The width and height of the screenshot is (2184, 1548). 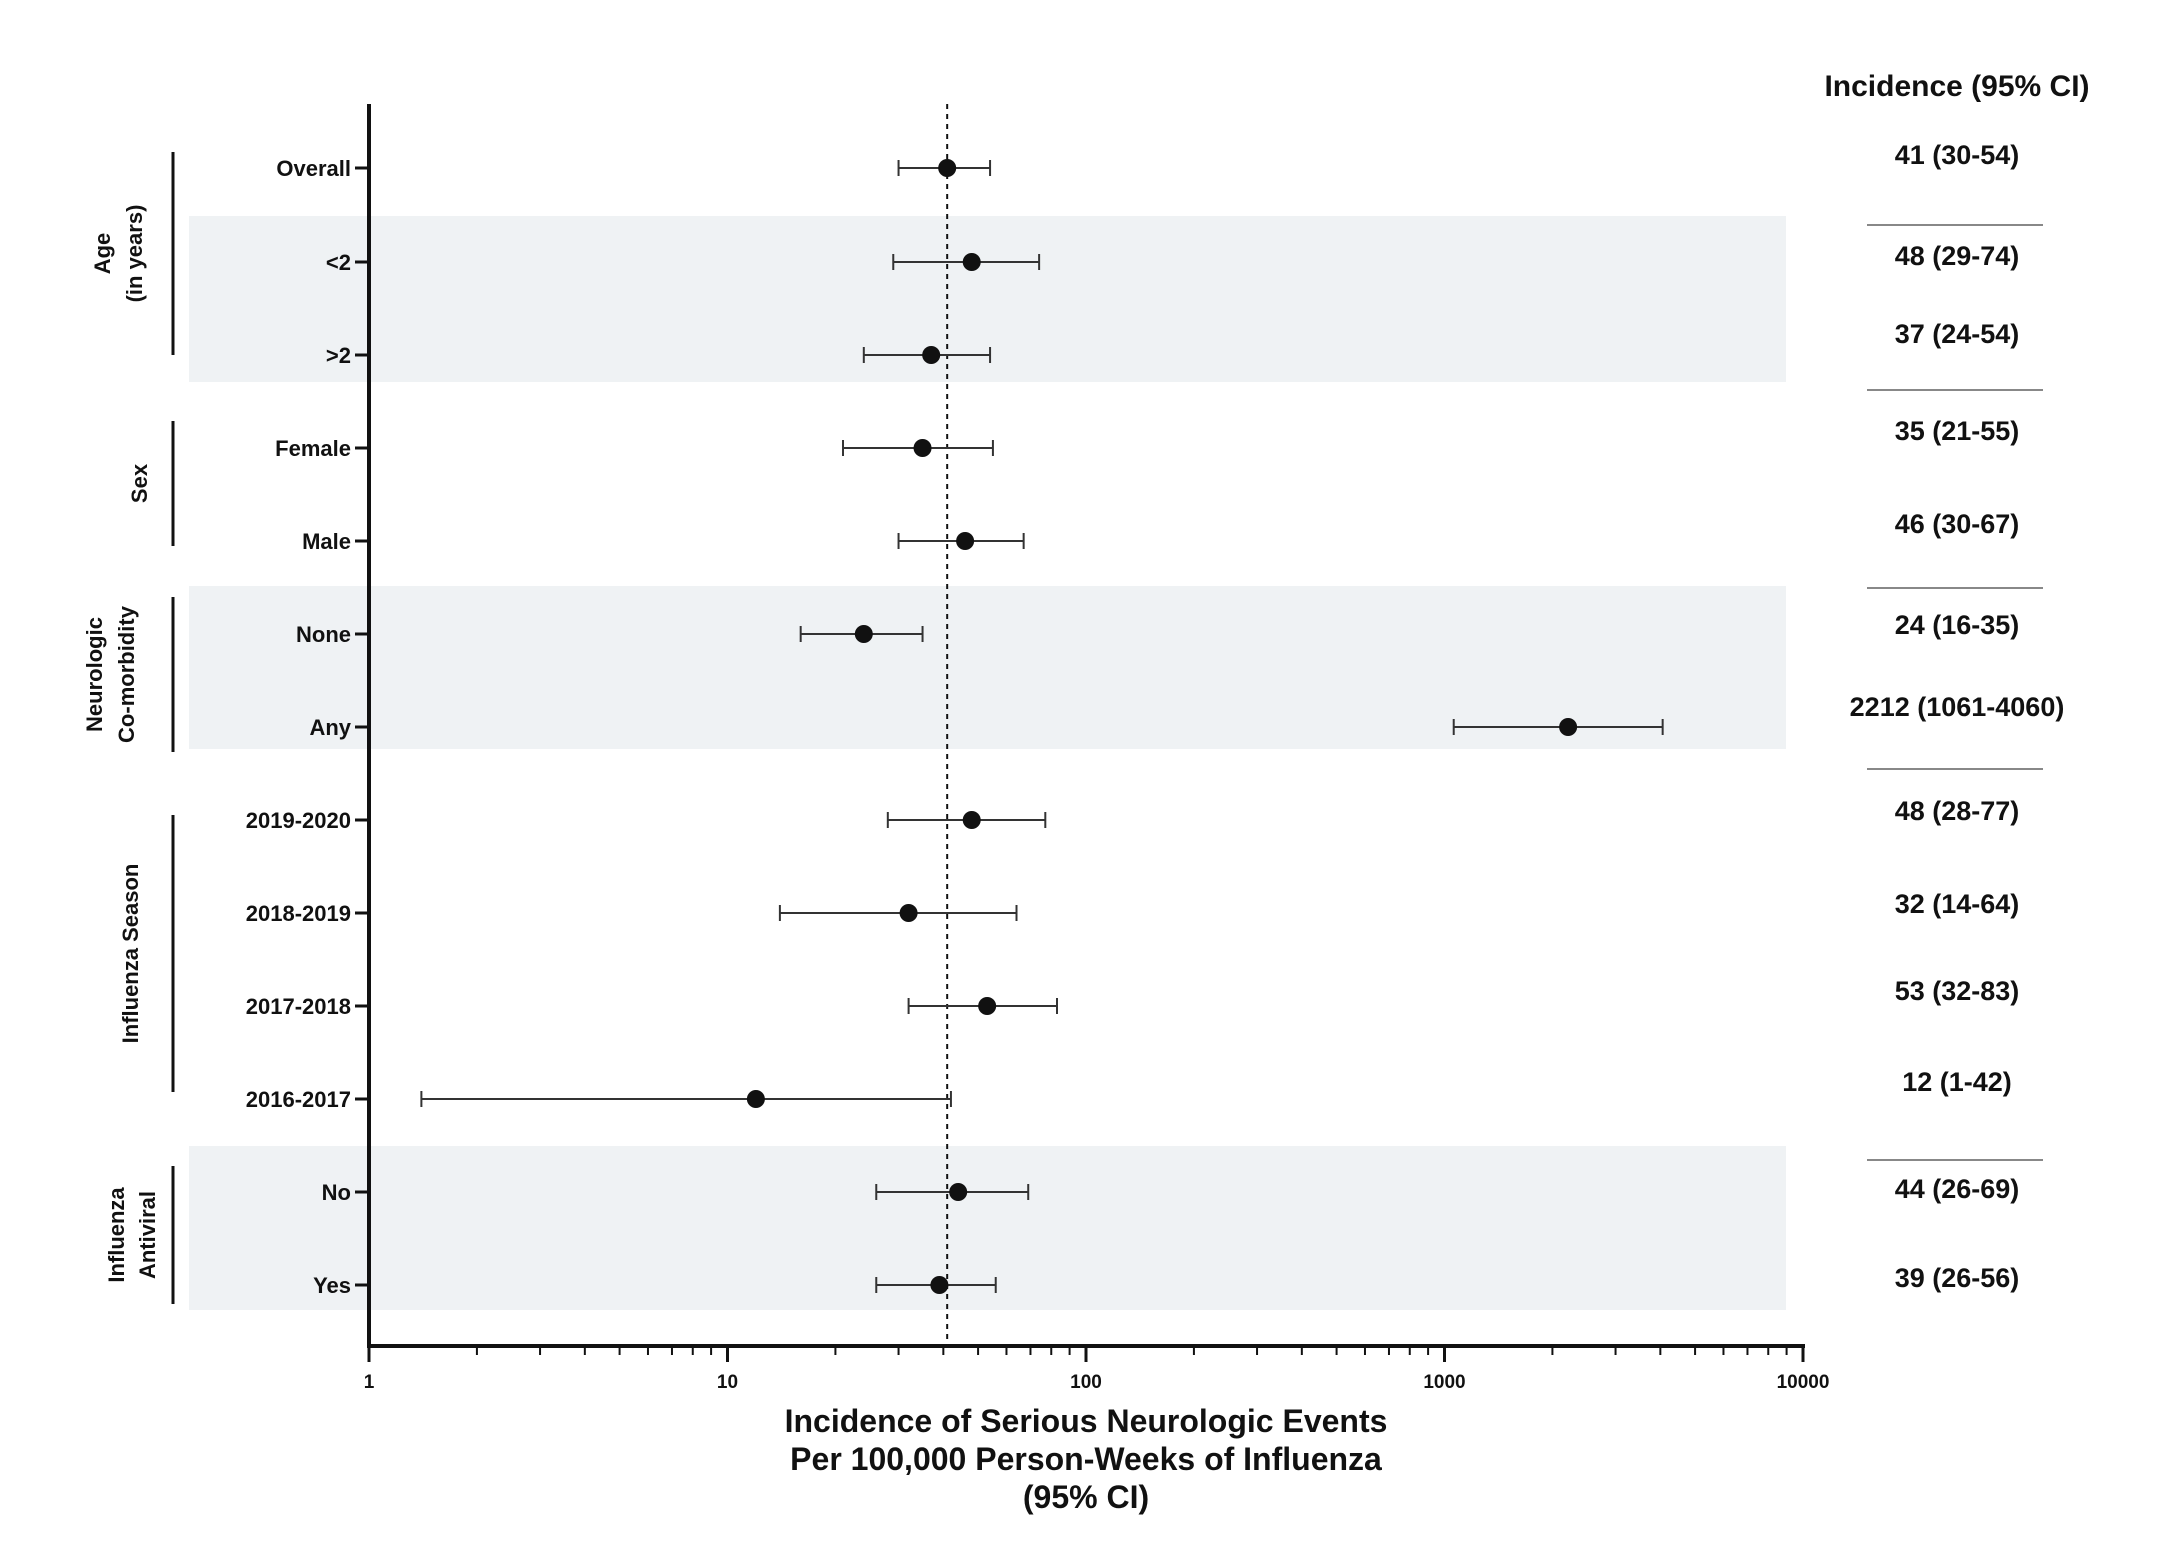 What do you see at coordinates (102, 254) in the screenshot?
I see `group-label: Age` at bounding box center [102, 254].